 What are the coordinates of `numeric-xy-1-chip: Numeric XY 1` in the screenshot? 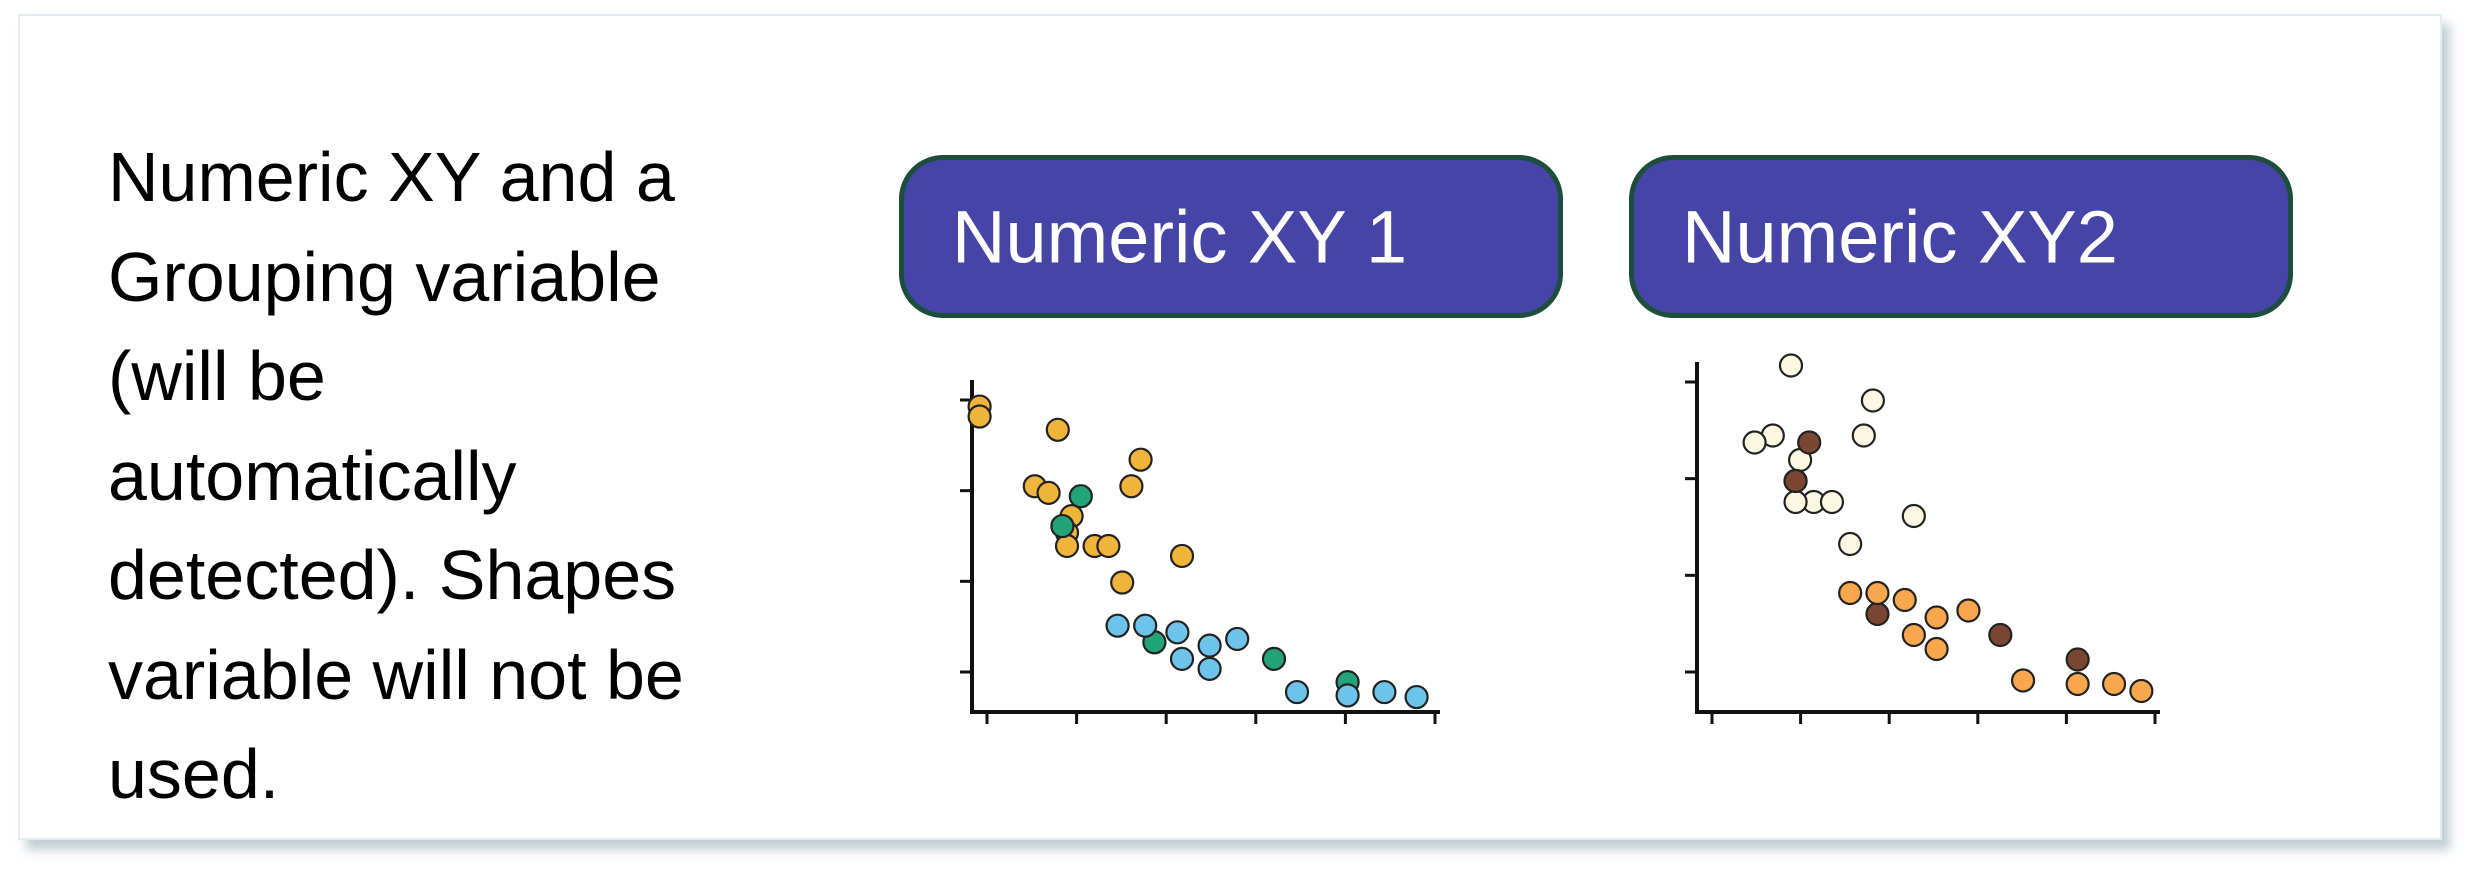 It's located at (1231, 236).